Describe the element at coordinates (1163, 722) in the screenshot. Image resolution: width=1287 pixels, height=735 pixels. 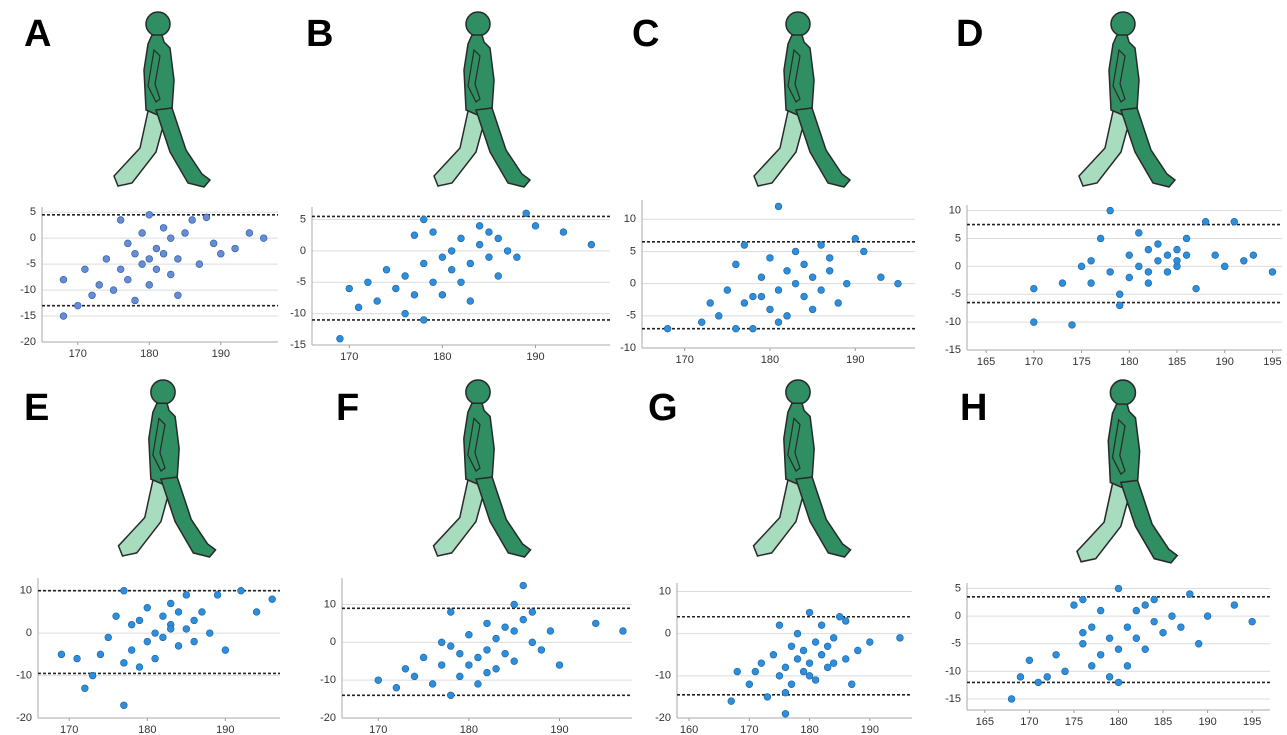
I see `x-tick-label: 185` at that location.